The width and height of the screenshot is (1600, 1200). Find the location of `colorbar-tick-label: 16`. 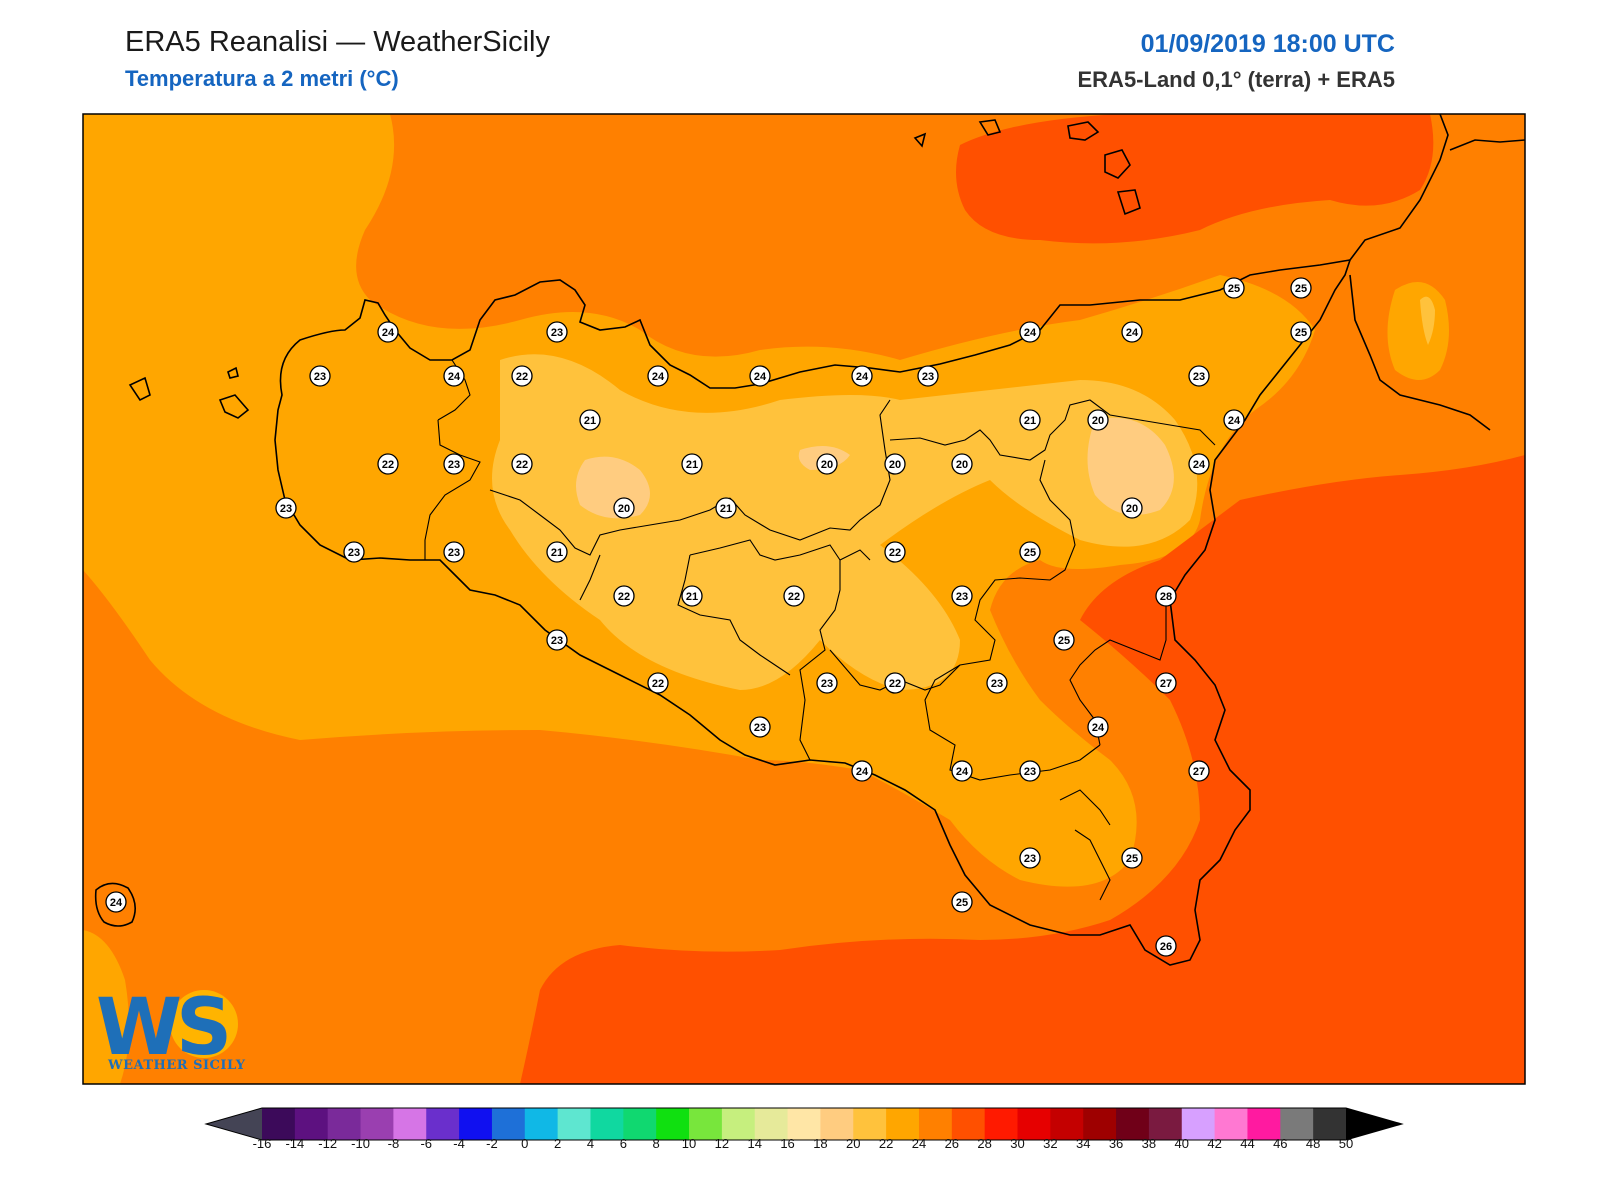

colorbar-tick-label: 16 is located at coordinates (787, 1143).